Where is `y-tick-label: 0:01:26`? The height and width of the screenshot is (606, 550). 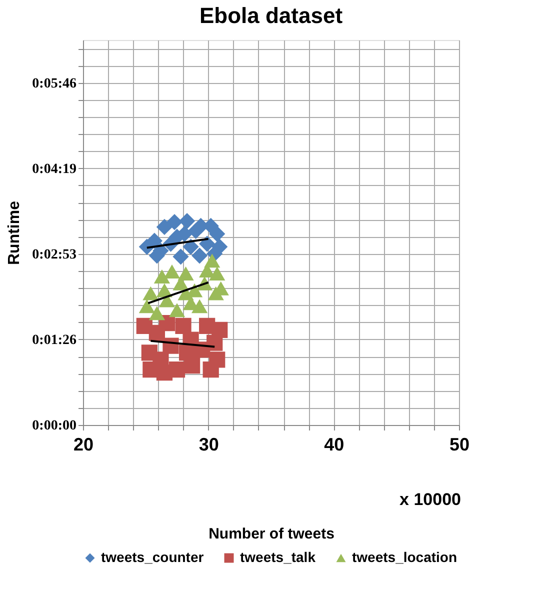 y-tick-label: 0:01:26 is located at coordinates (54, 340).